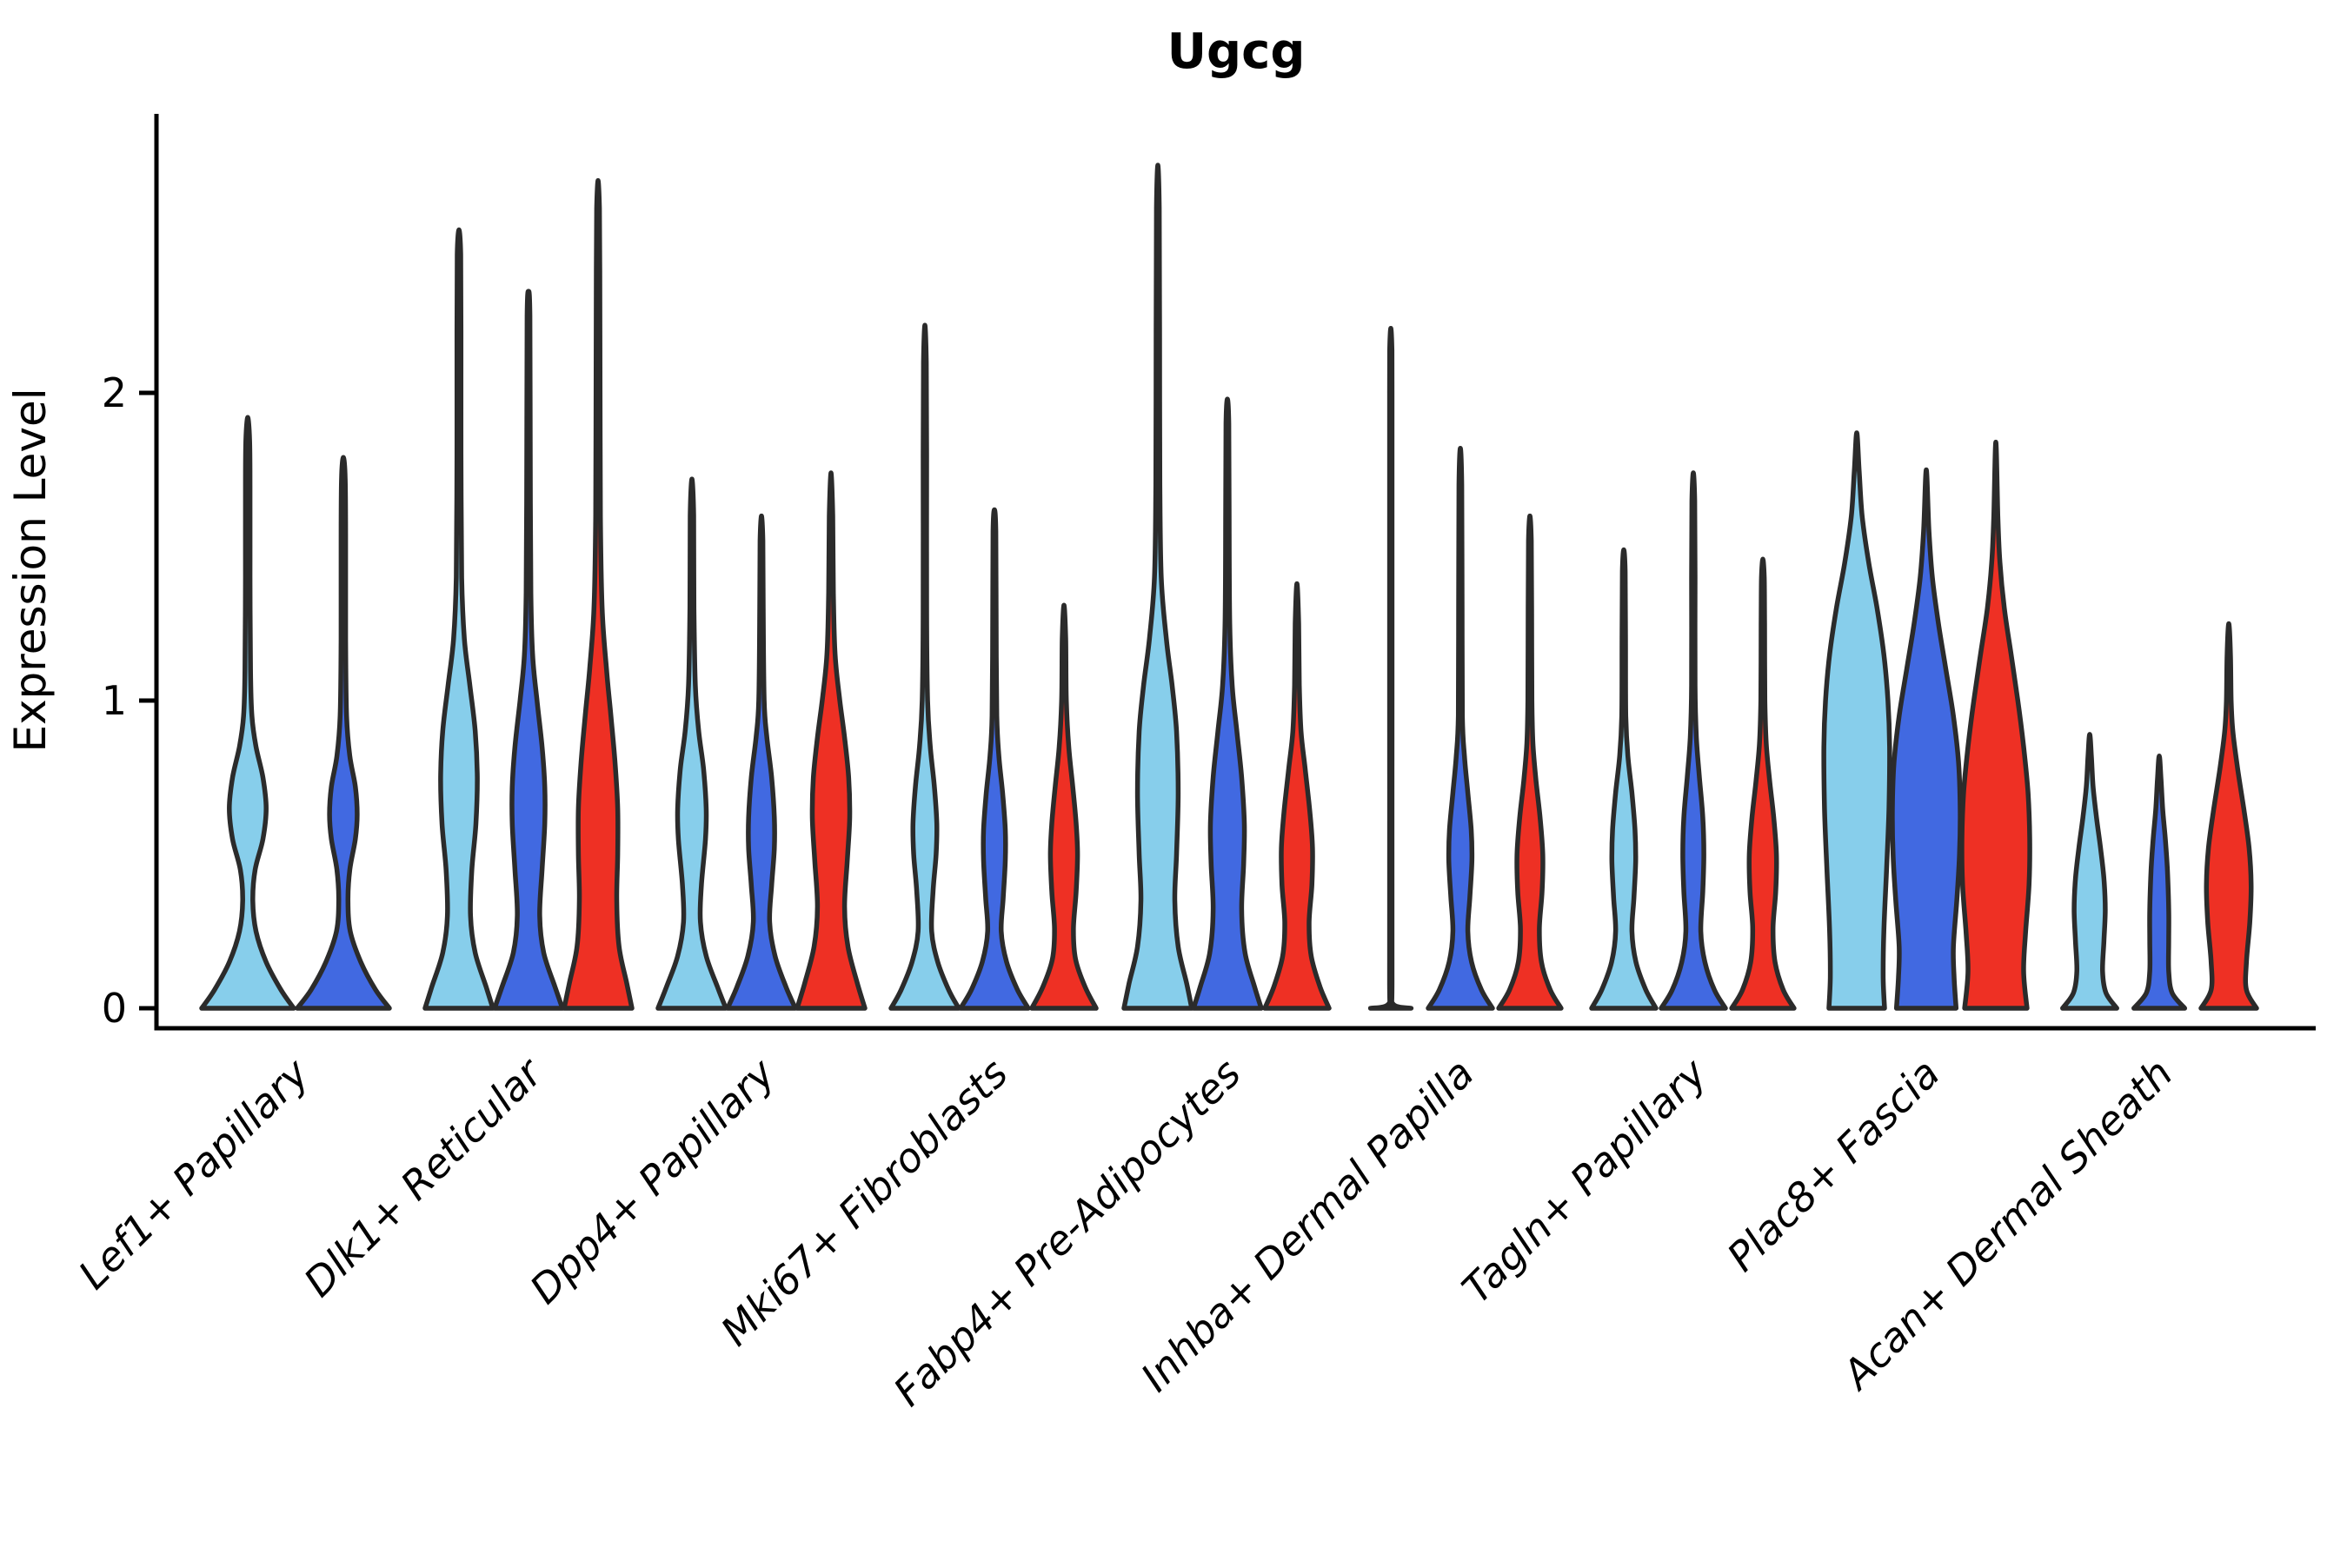 This screenshot has height=1568, width=2347. What do you see at coordinates (1390, 668) in the screenshot?
I see `violin-inhba-dermal-papilla-light-blue` at bounding box center [1390, 668].